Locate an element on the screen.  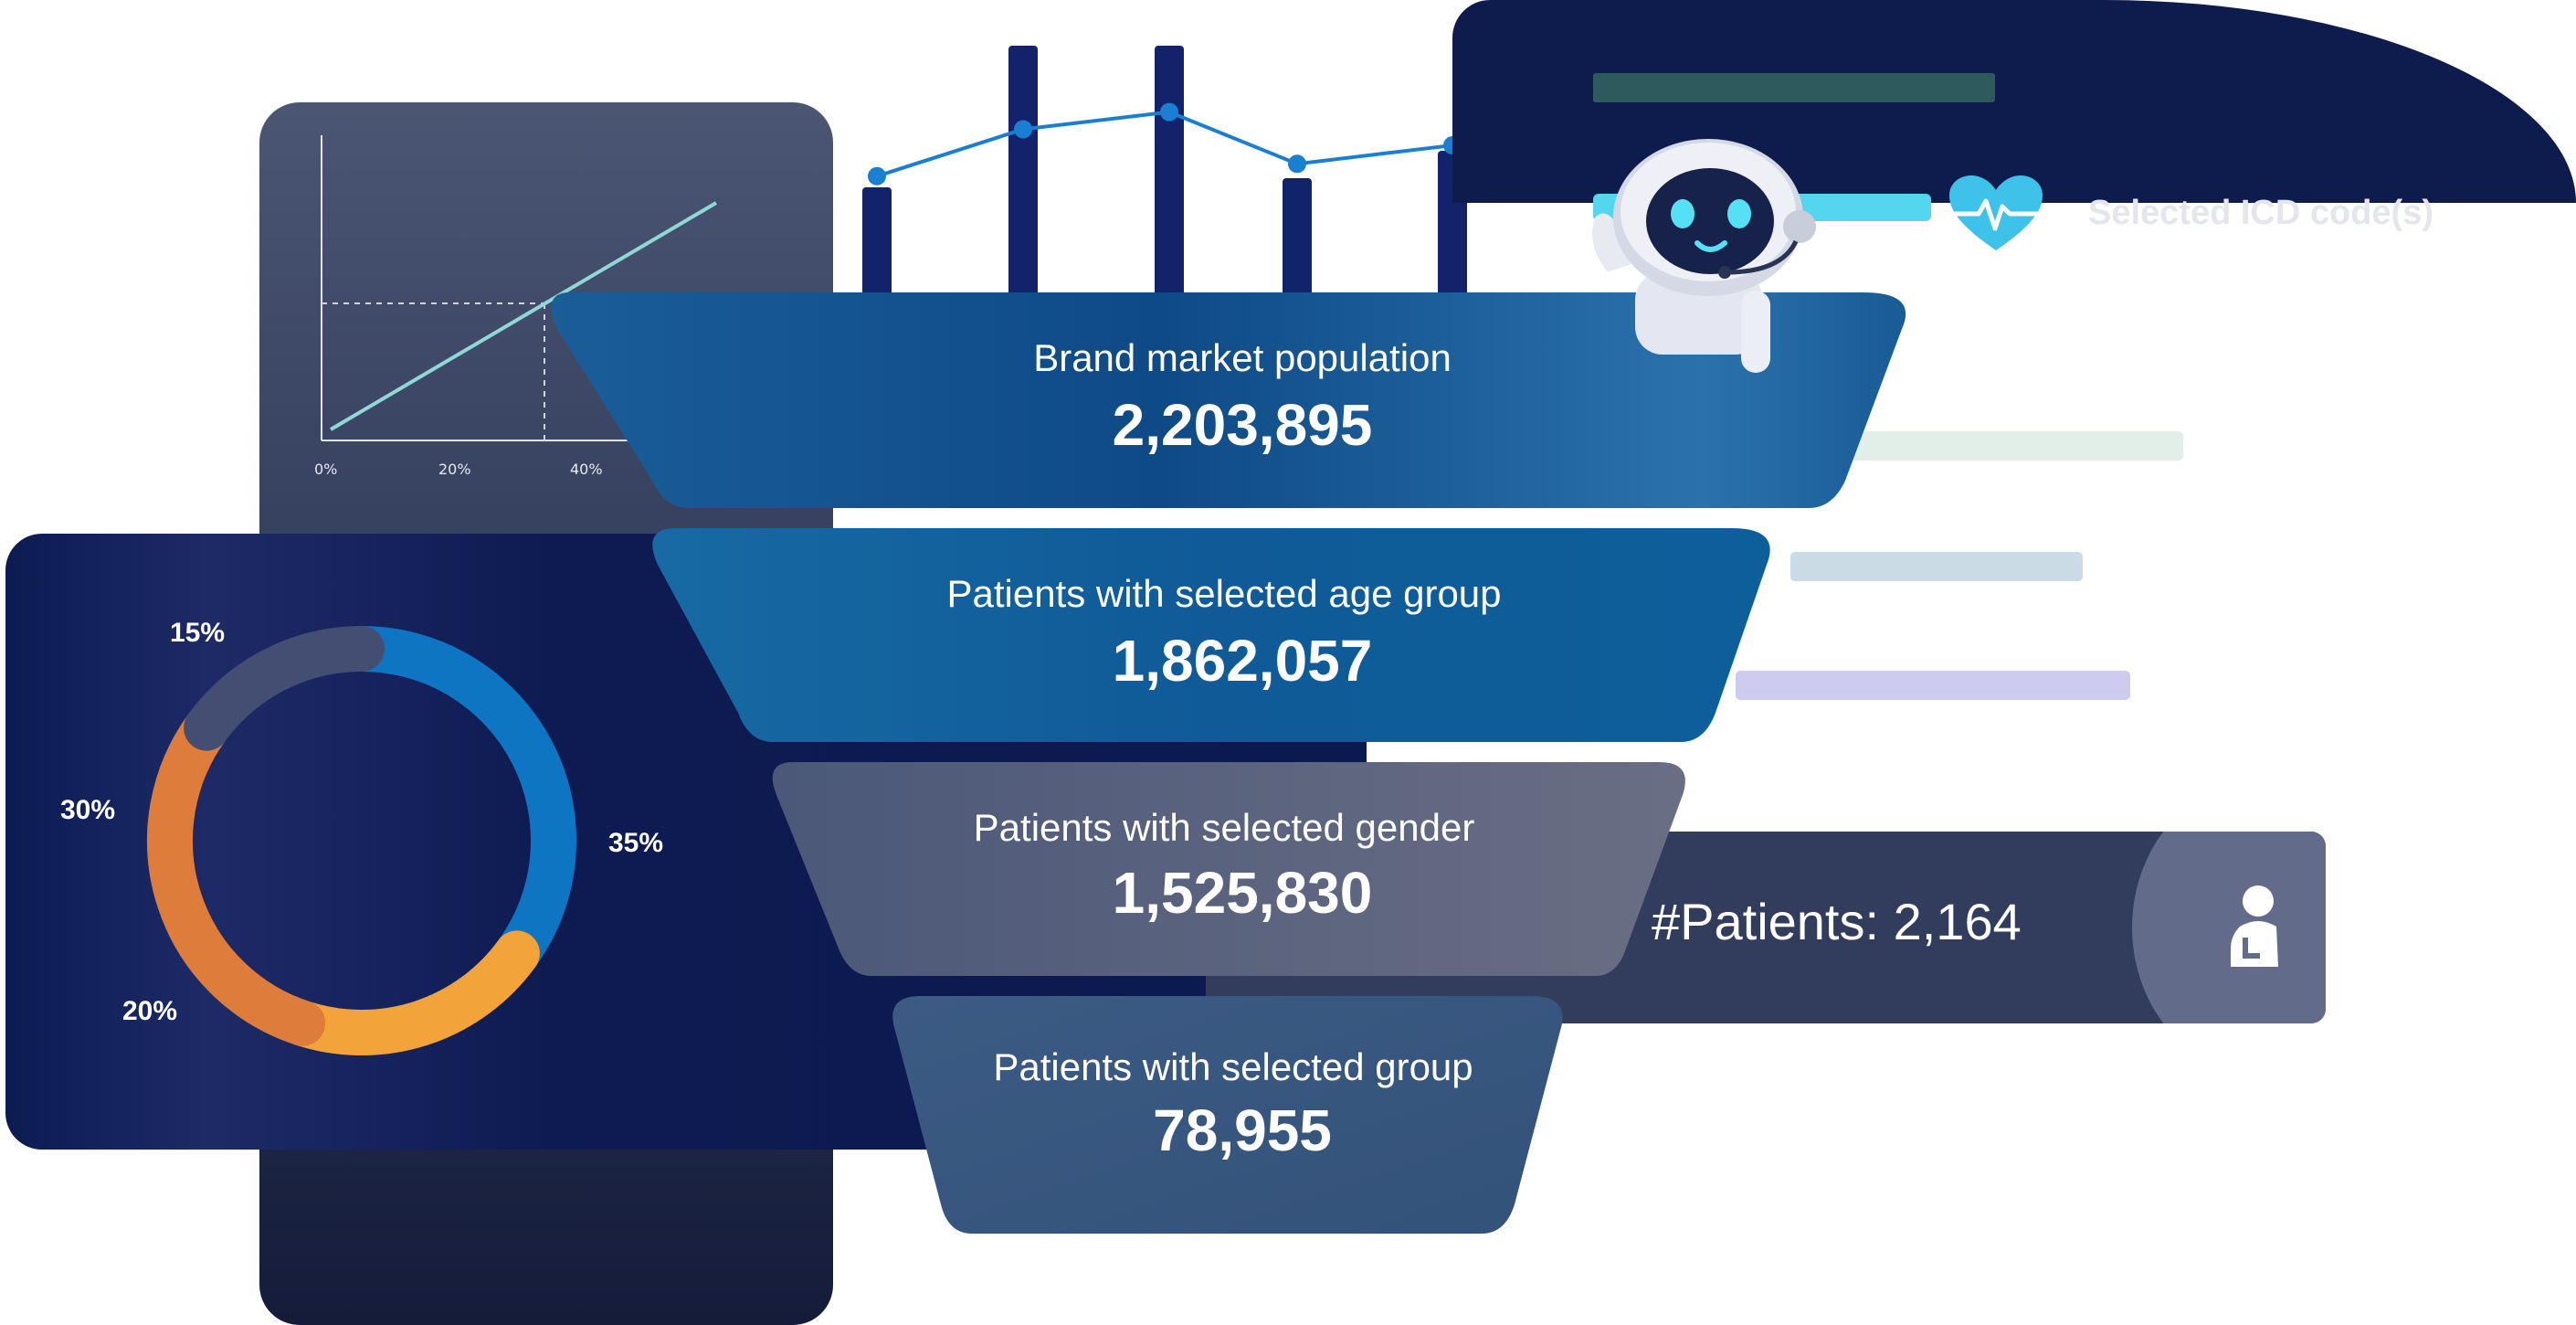
line-chart is located at coordinates (527, 288).